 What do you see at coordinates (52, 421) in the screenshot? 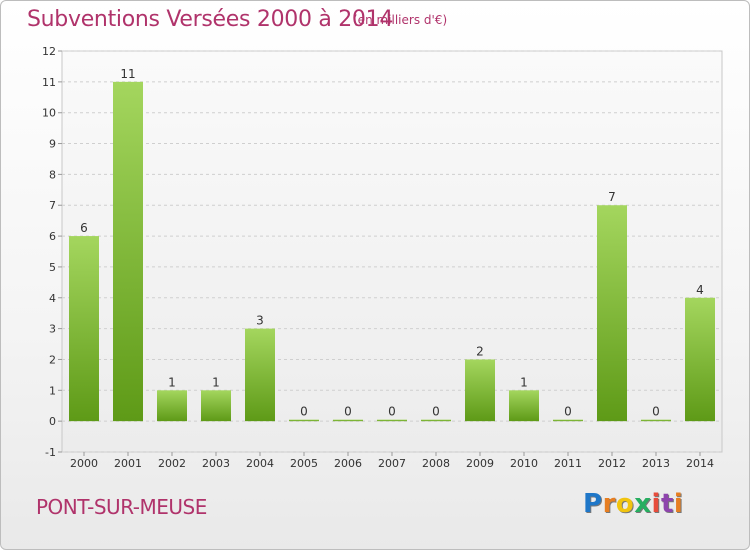
I see `y-tick-label: 0` at bounding box center [52, 421].